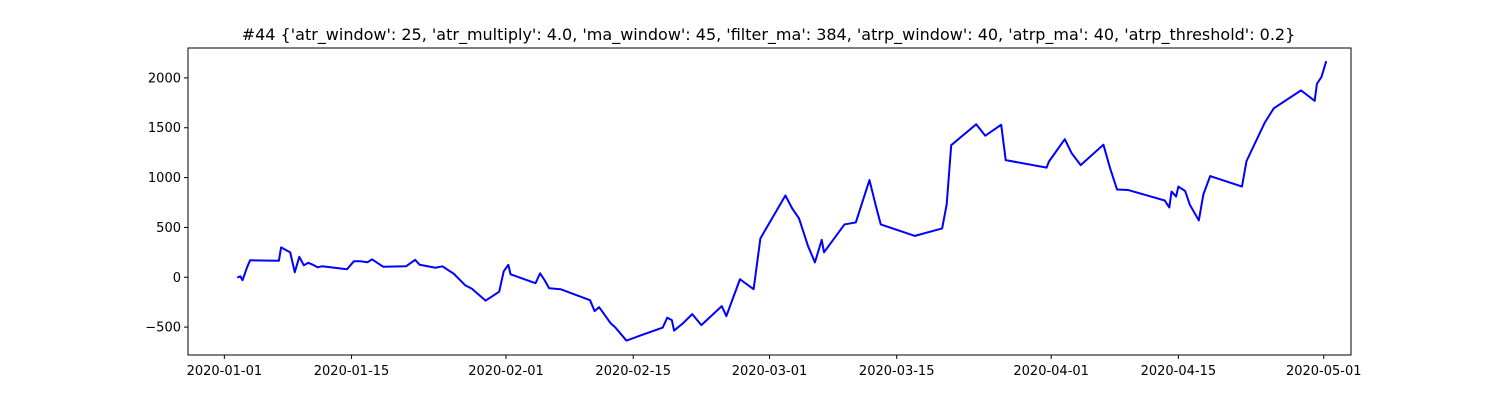 The height and width of the screenshot is (400, 1500). Describe the element at coordinates (1051, 371) in the screenshot. I see `x-tick-label: 2020-04-01` at that location.